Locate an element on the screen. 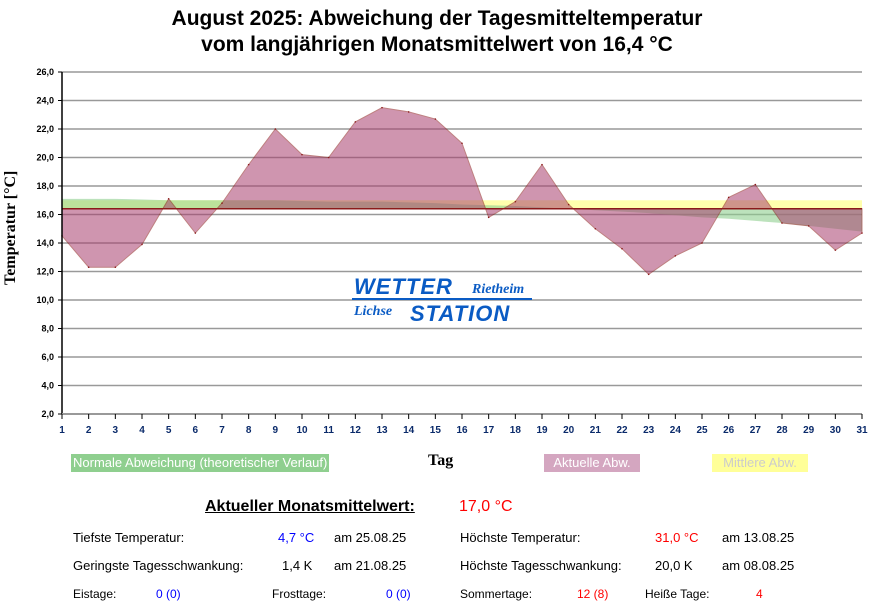  x-tick-label: 14 is located at coordinates (409, 430).